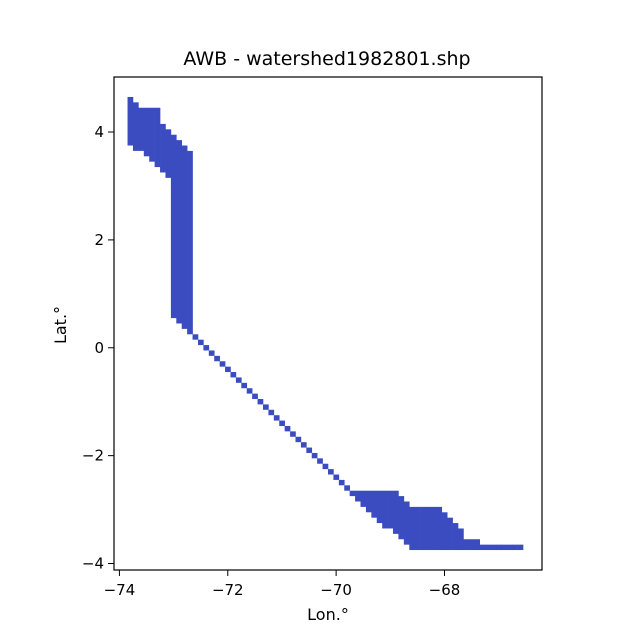 This screenshot has width=640, height=644. I want to click on x-tick-label: −70, so click(336, 590).